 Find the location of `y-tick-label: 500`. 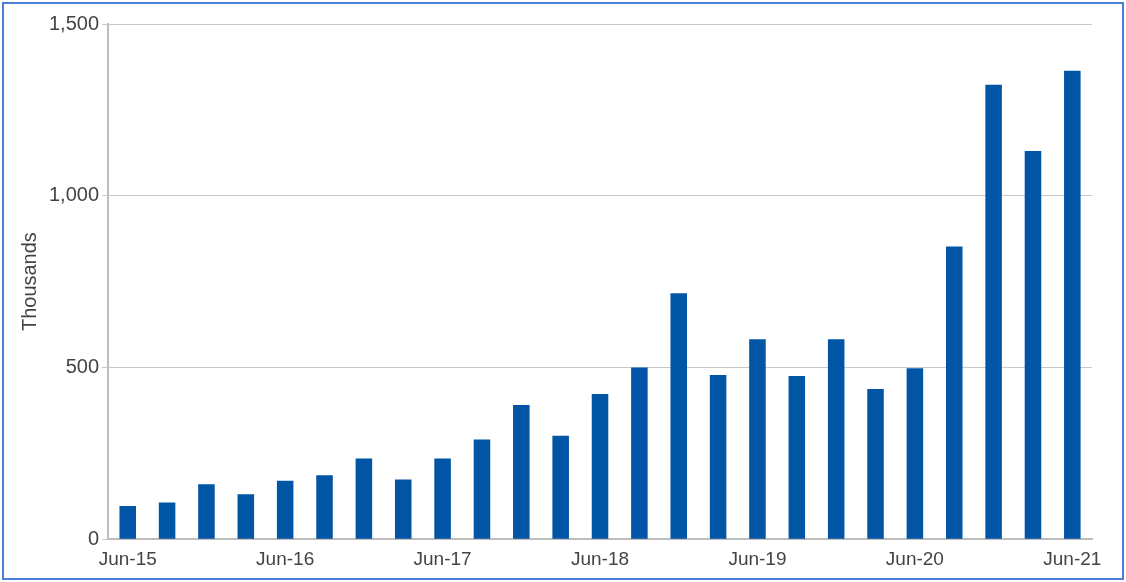

y-tick-label: 500 is located at coordinates (82, 365).